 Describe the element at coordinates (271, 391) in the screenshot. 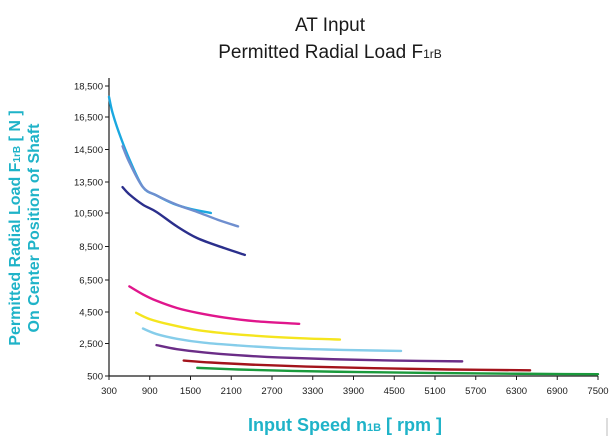

I see `x-tick-label: 2700` at that location.